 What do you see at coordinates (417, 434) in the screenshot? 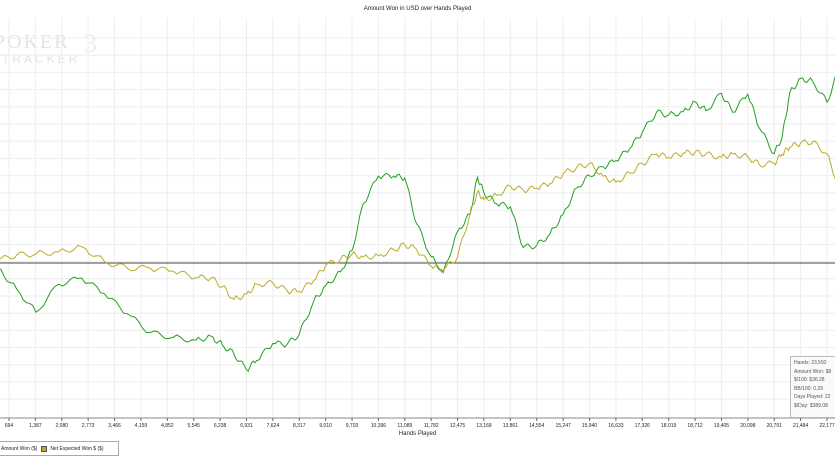
I see `x-axis-title: Hands Played` at bounding box center [417, 434].